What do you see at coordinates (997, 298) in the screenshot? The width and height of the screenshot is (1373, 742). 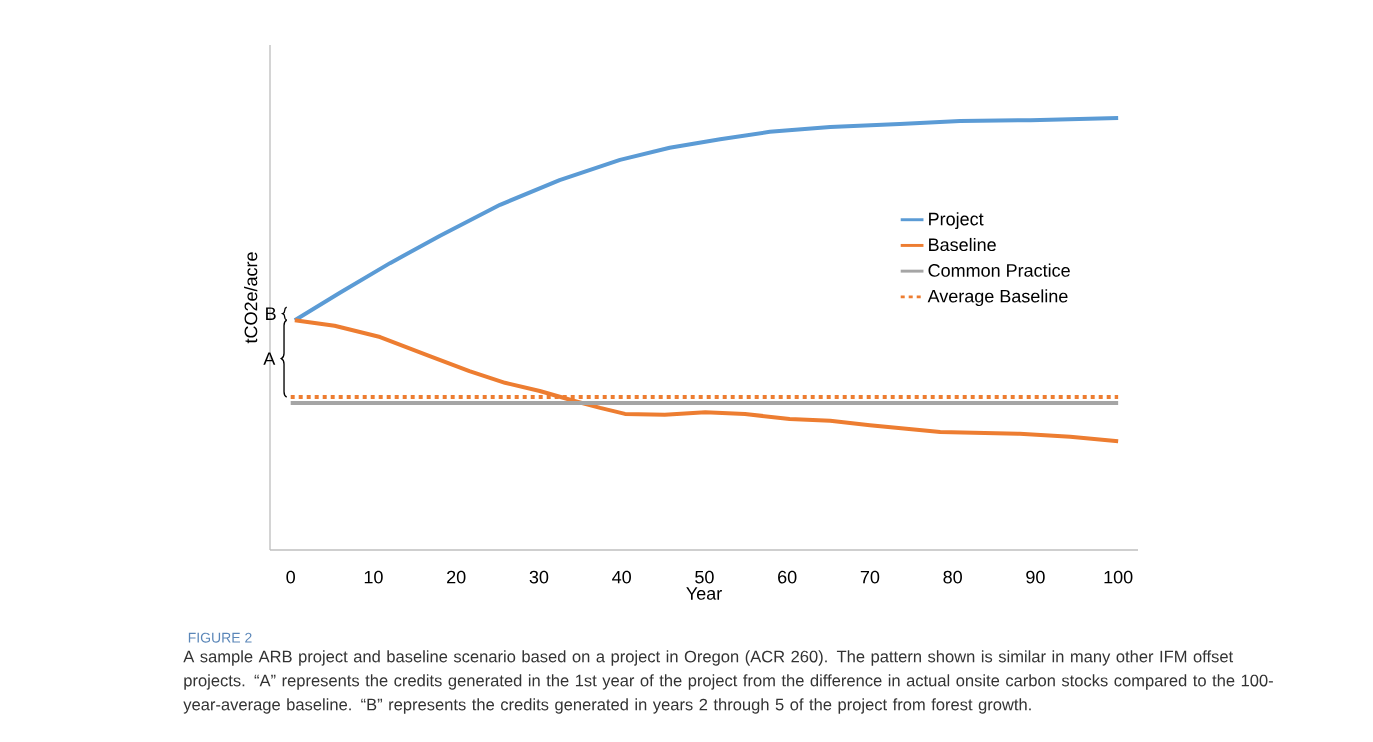 I see `legend-label: Average Baseline` at bounding box center [997, 298].